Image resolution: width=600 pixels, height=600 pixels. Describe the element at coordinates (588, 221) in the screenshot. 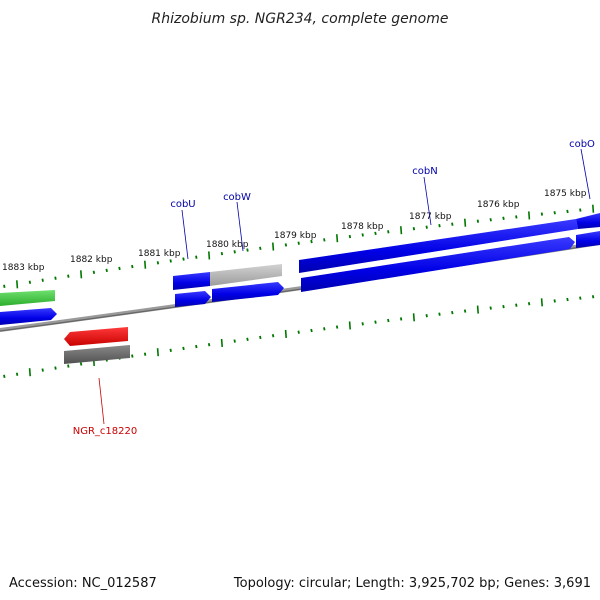

I see `feature-cobO` at that location.